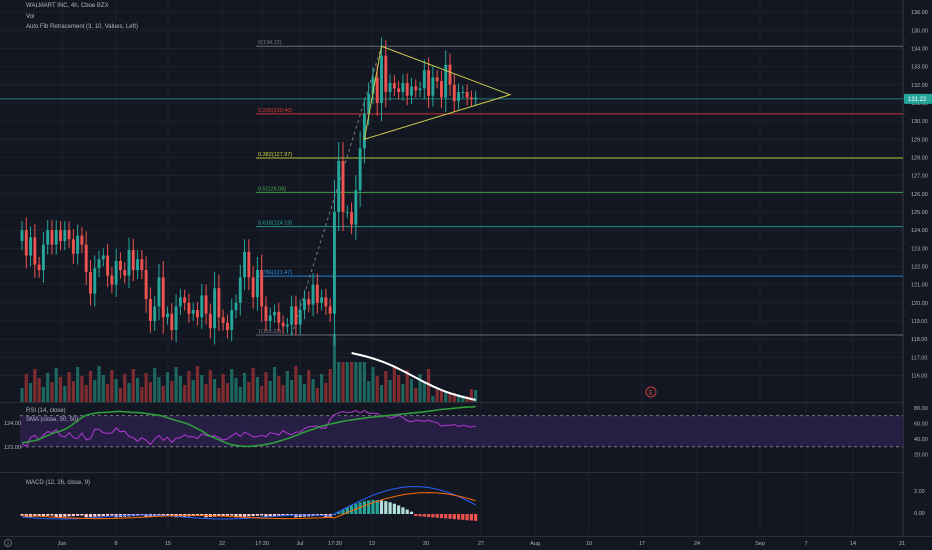 The height and width of the screenshot is (550, 932). Describe the element at coordinates (919, 376) in the screenshot. I see `price-axis-tick: 116.00` at that location.